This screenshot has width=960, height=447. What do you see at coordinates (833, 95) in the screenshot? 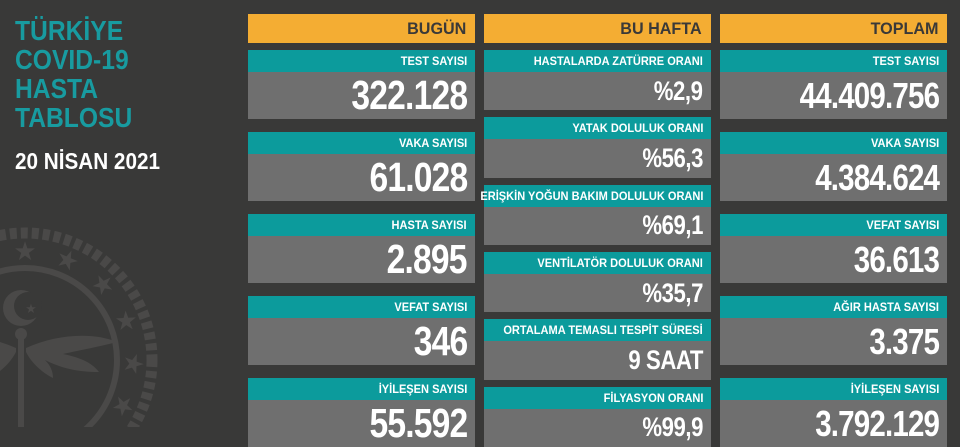
I see `stat-value: 44.409.756` at bounding box center [833, 95].